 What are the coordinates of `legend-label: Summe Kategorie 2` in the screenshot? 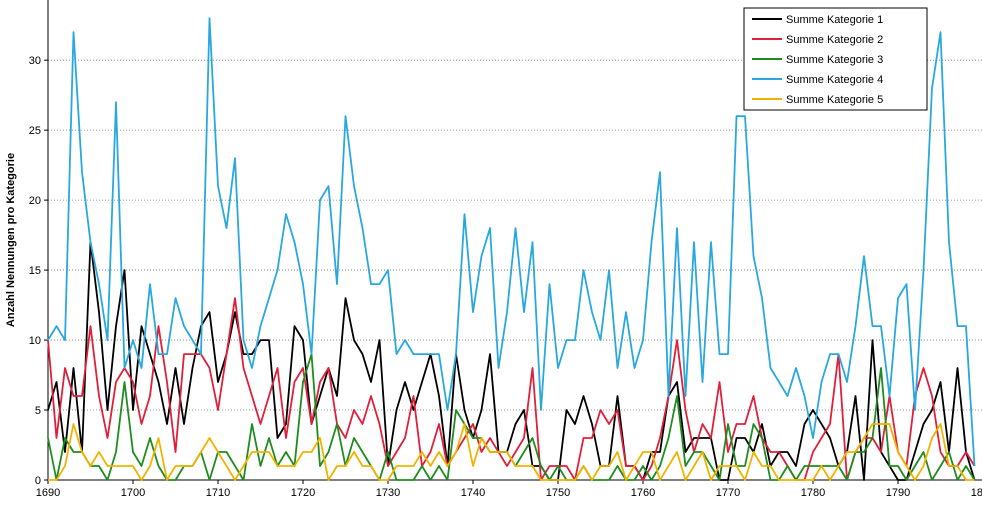 It's located at (834, 40).